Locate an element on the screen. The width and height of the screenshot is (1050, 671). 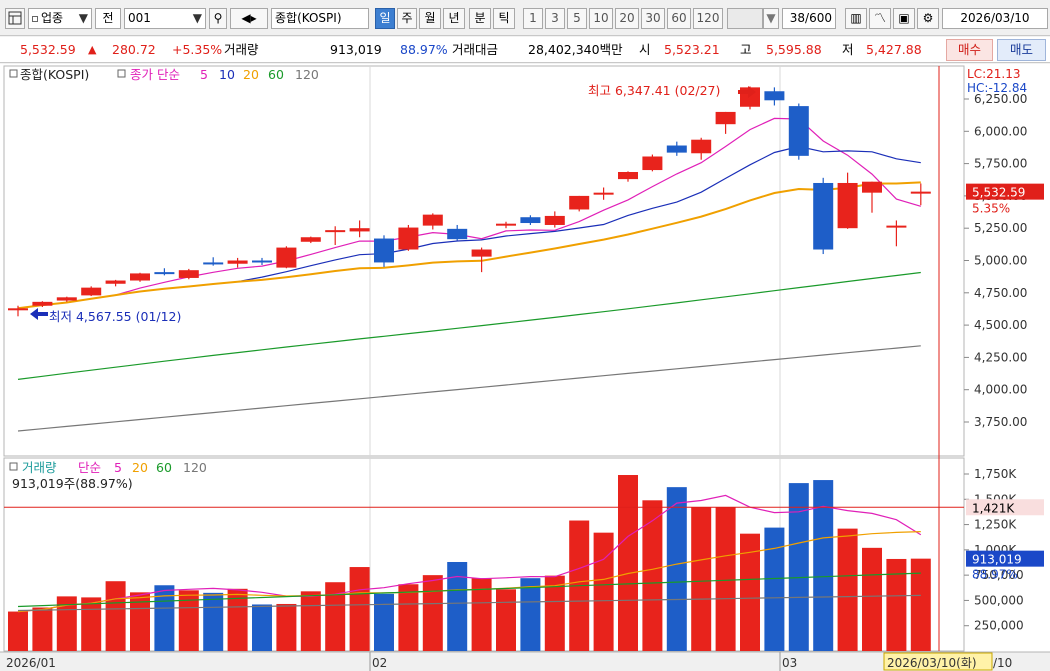
interval-label: 3 is located at coordinates (555, 18).